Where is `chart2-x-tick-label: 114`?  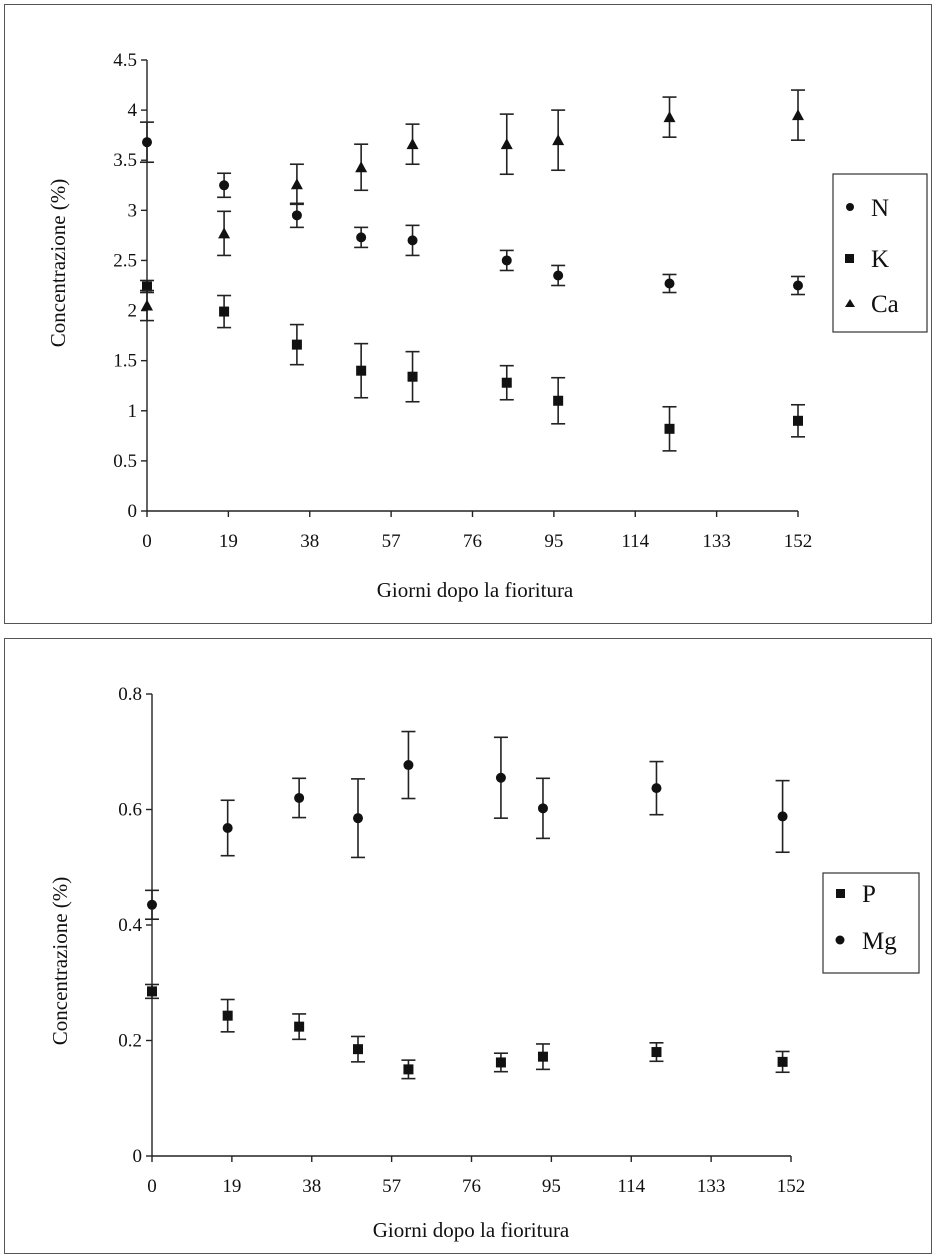 chart2-x-tick-label: 114 is located at coordinates (631, 1186).